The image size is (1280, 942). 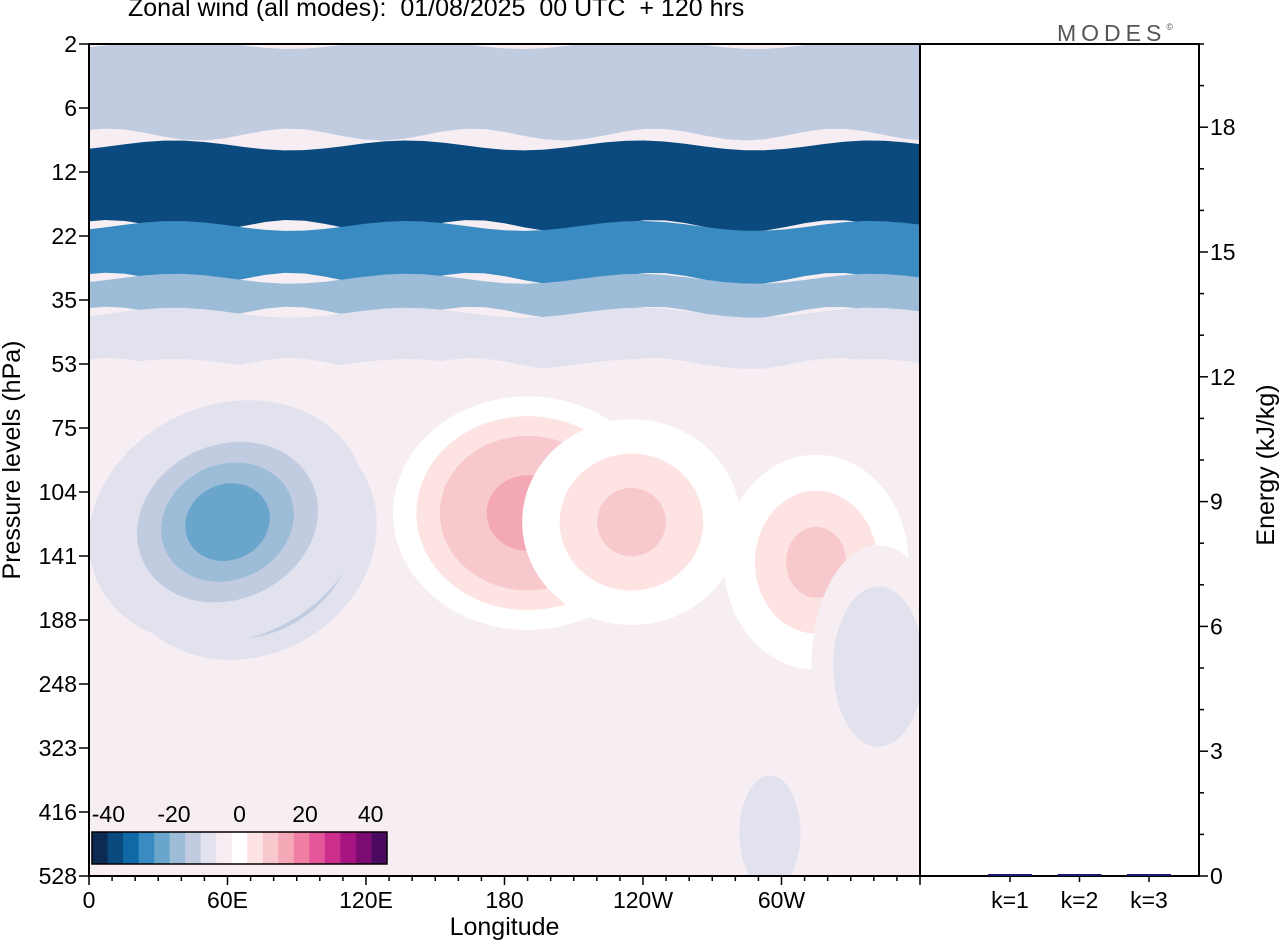 What do you see at coordinates (366, 900) in the screenshot?
I see `x-tick-label: 120E` at bounding box center [366, 900].